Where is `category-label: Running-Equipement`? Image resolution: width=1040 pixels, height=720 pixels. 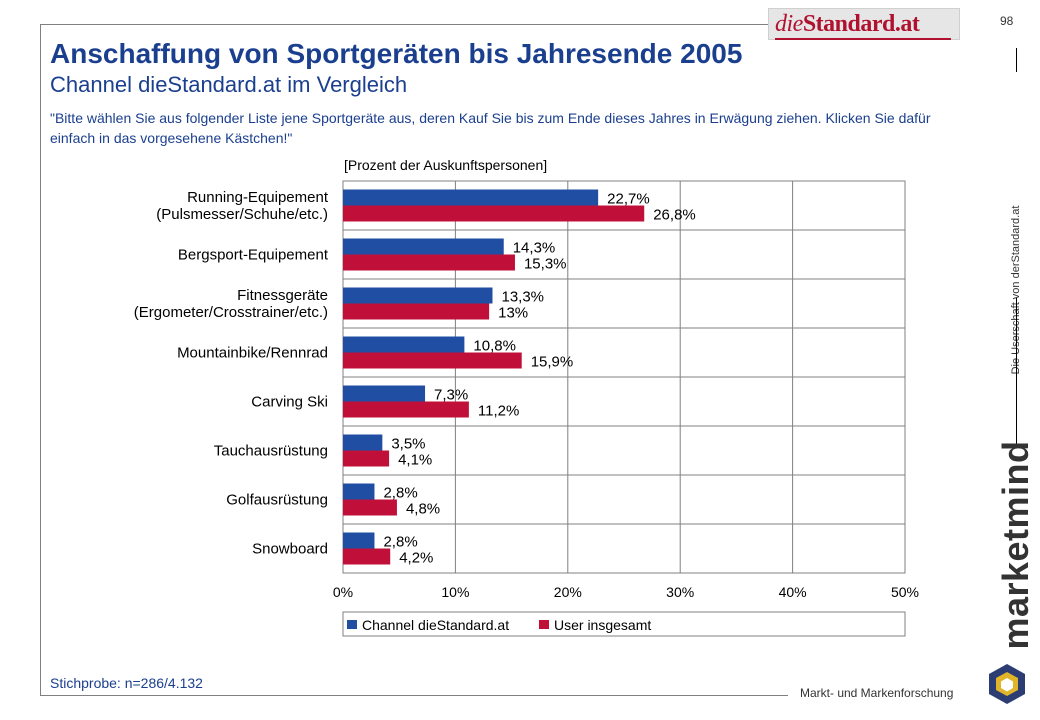
category-label: Running-Equipement is located at coordinates (258, 197).